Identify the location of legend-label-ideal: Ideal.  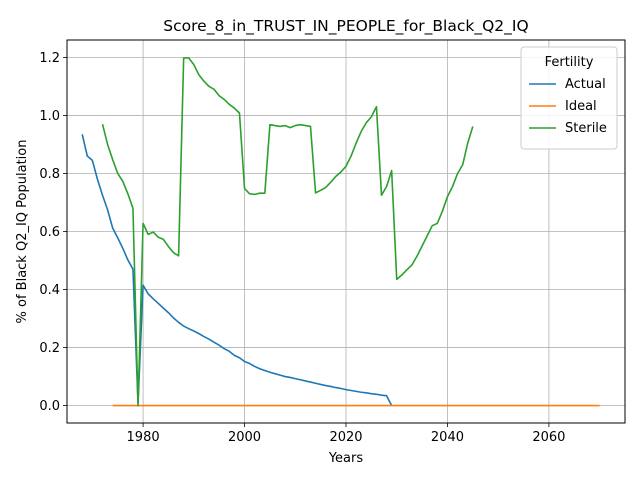
(581, 106).